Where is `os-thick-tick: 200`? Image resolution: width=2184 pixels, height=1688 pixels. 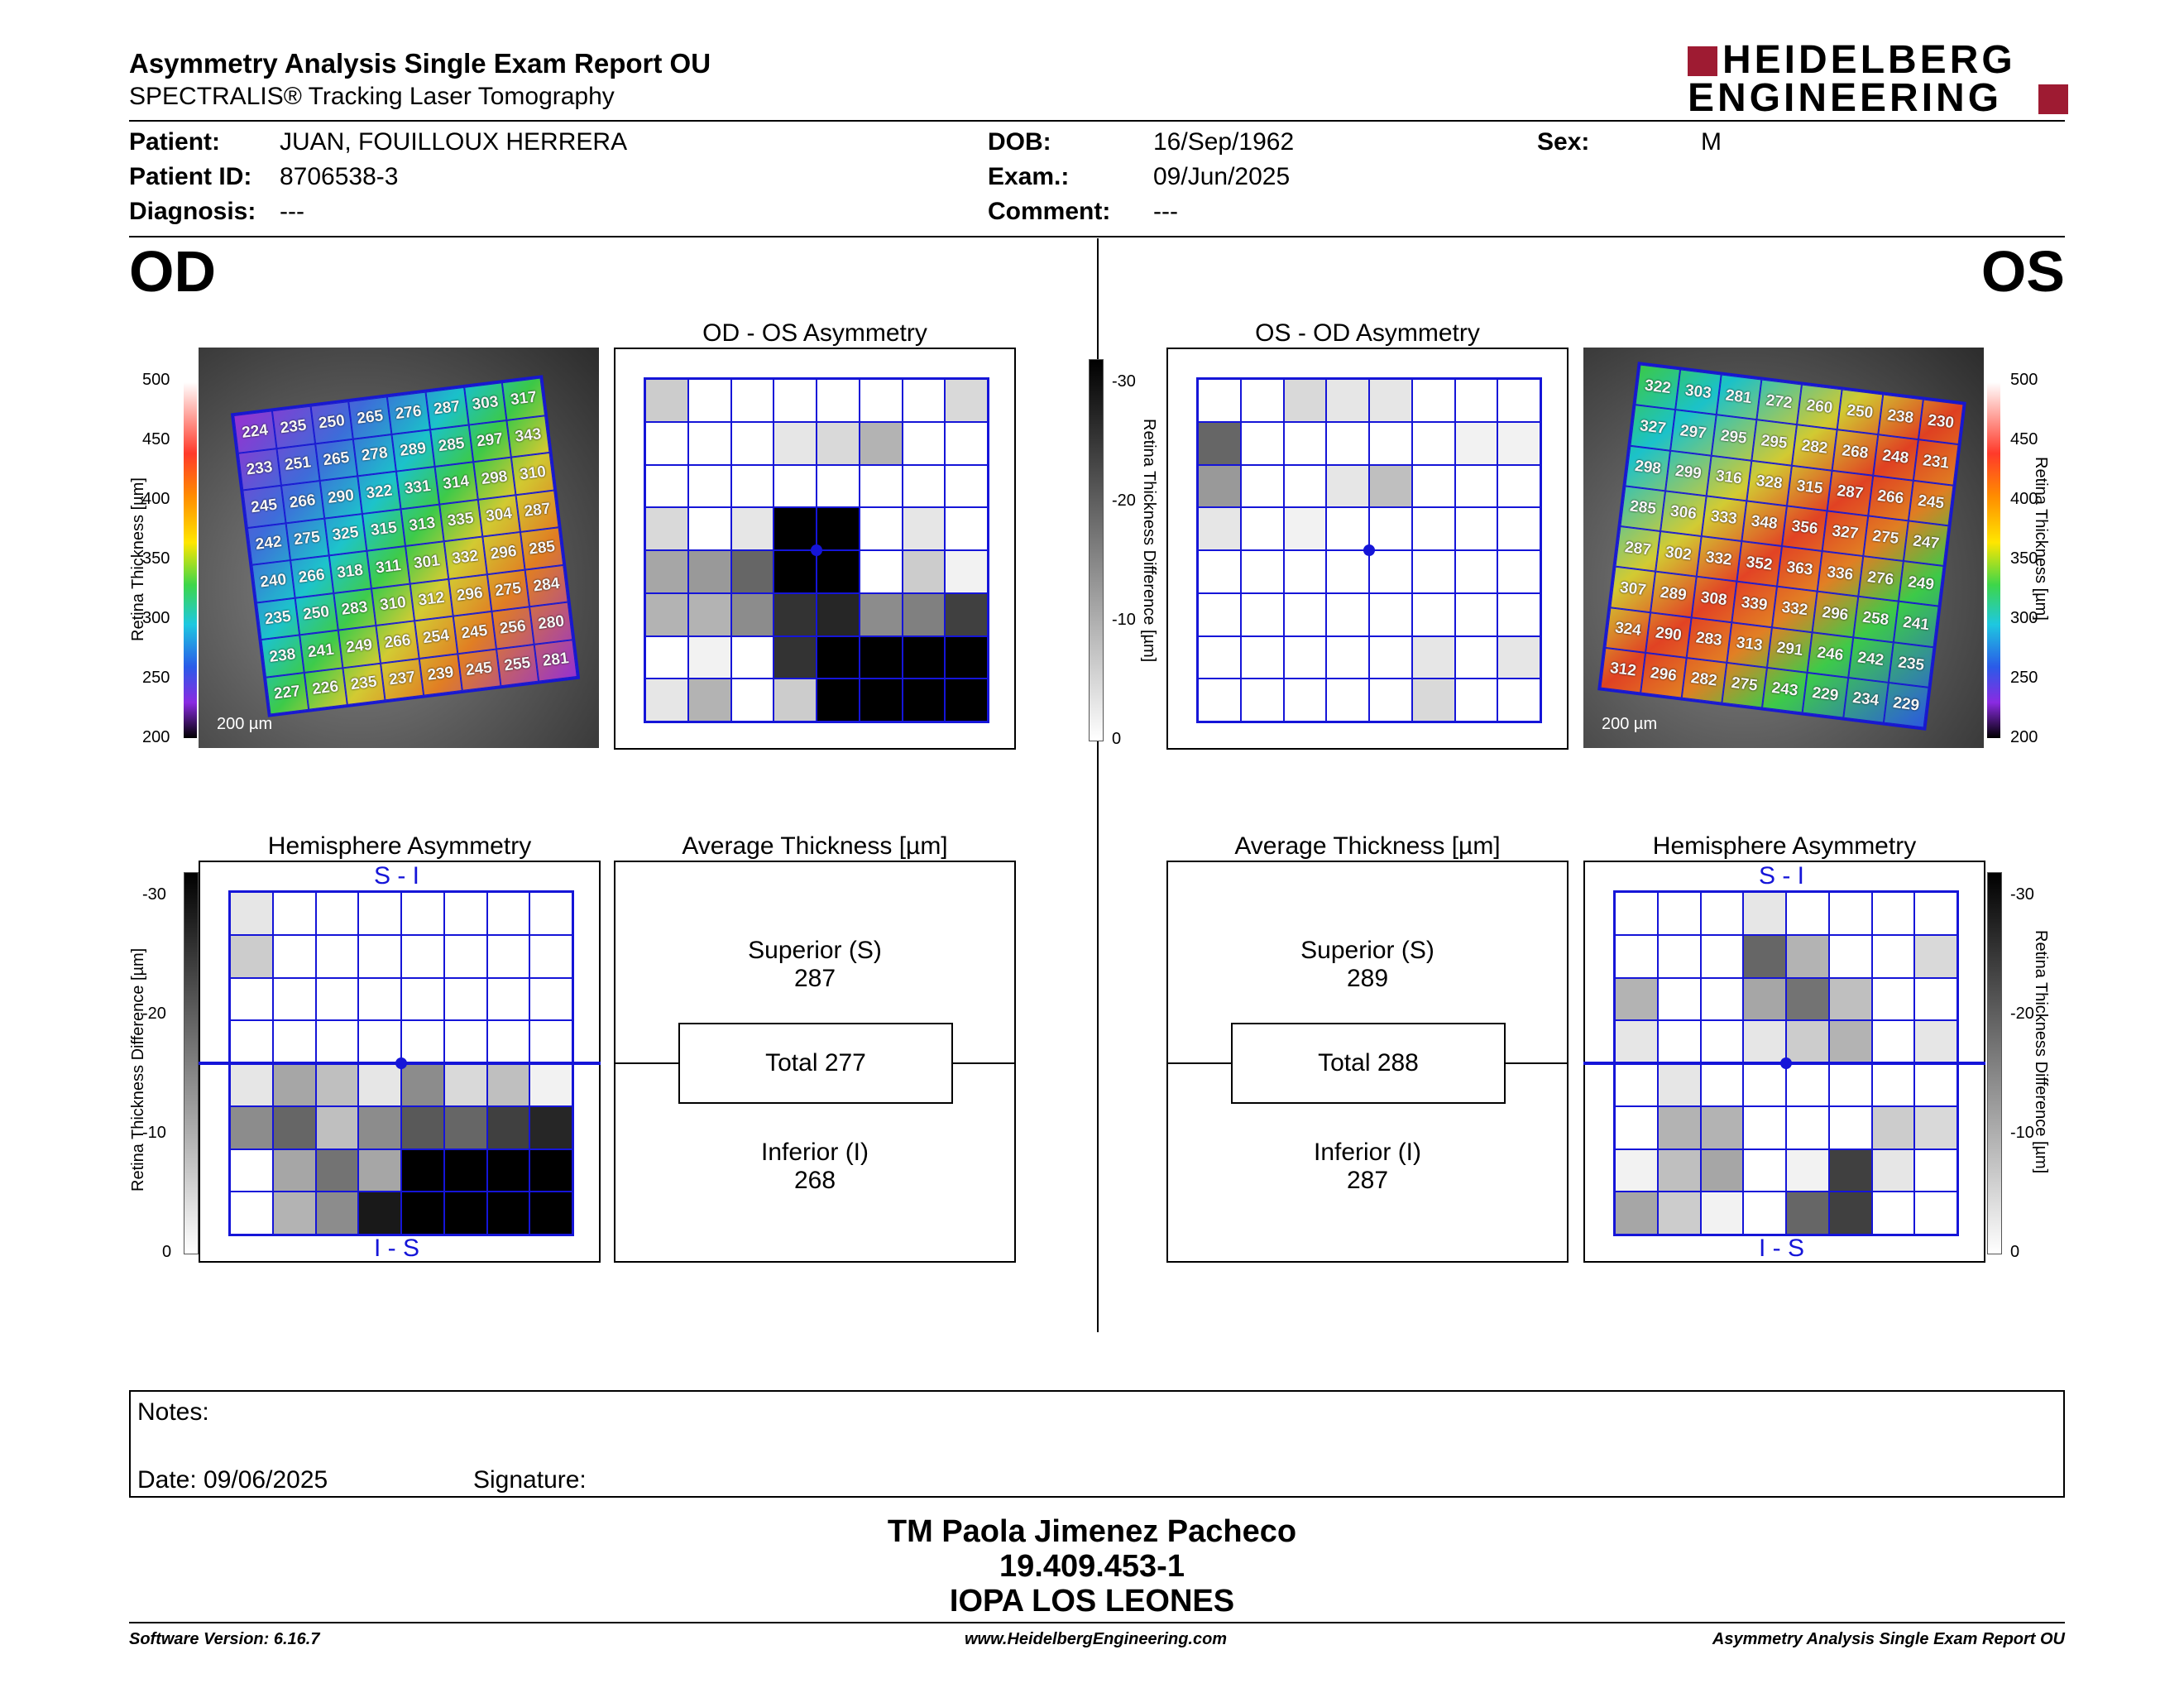
os-thick-tick: 200 is located at coordinates (2024, 737).